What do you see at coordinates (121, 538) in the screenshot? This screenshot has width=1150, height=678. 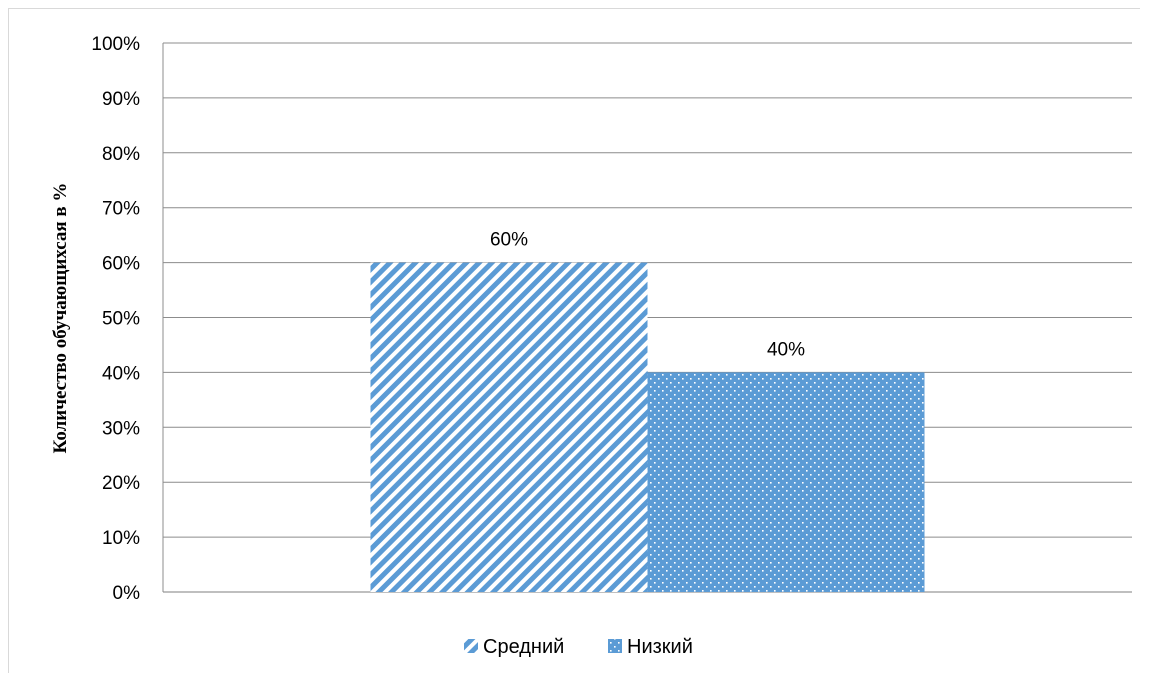 I see `y-tick-label: 10%` at bounding box center [121, 538].